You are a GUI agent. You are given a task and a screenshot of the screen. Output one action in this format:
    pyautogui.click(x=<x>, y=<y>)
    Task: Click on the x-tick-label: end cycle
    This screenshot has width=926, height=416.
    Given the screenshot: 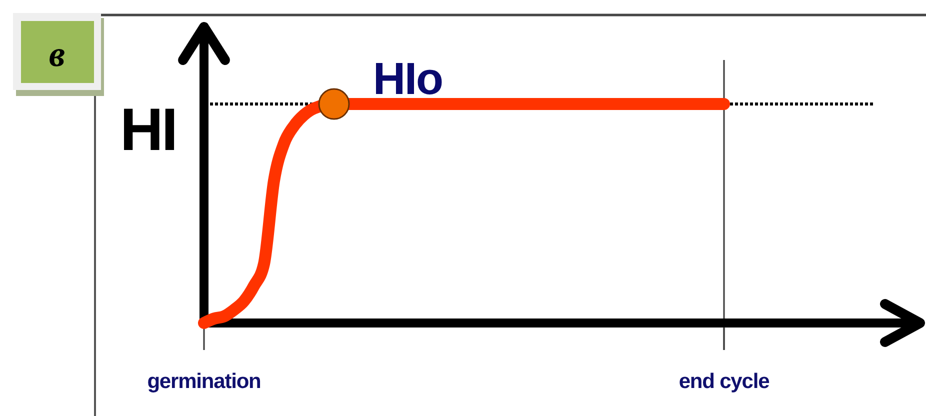 What is the action you would take?
    pyautogui.click(x=724, y=381)
    